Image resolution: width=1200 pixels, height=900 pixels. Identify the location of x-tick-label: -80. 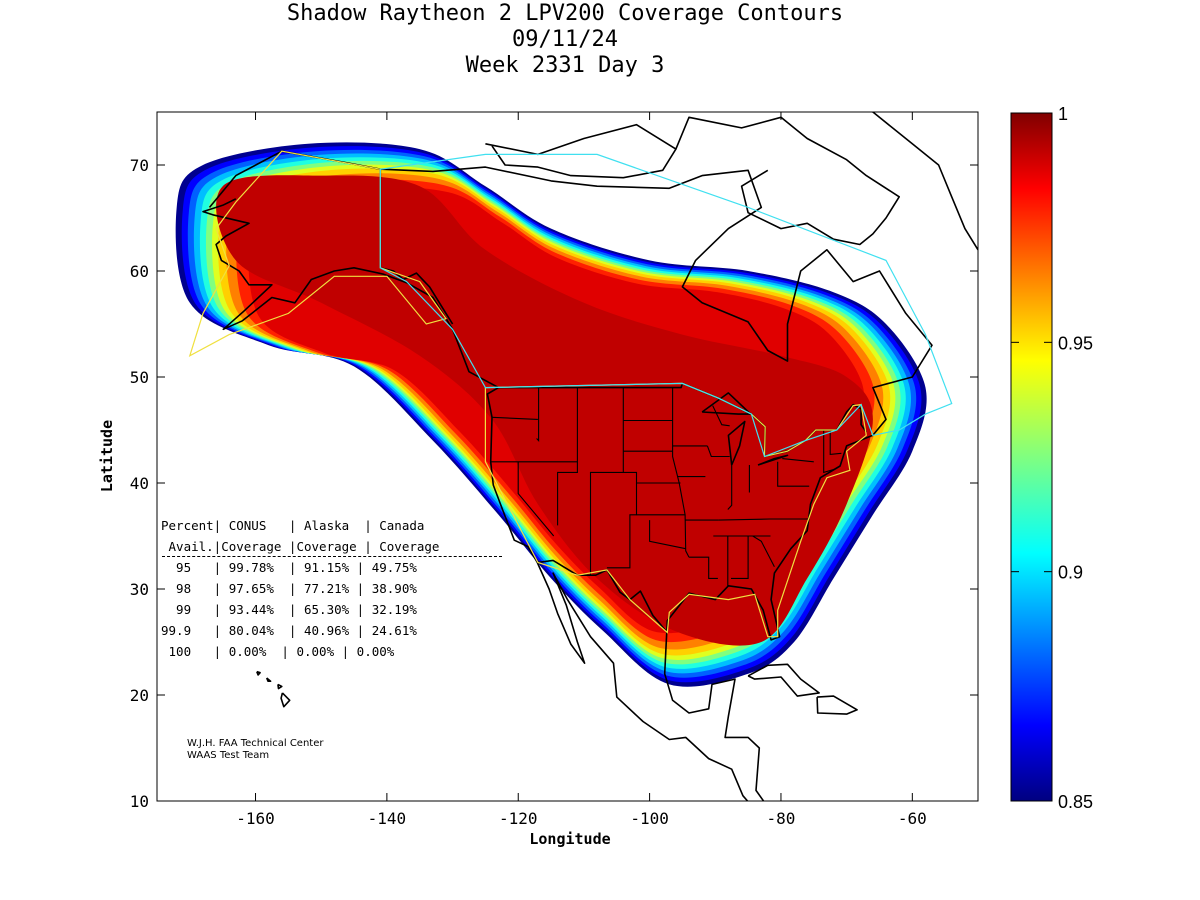
(781, 818).